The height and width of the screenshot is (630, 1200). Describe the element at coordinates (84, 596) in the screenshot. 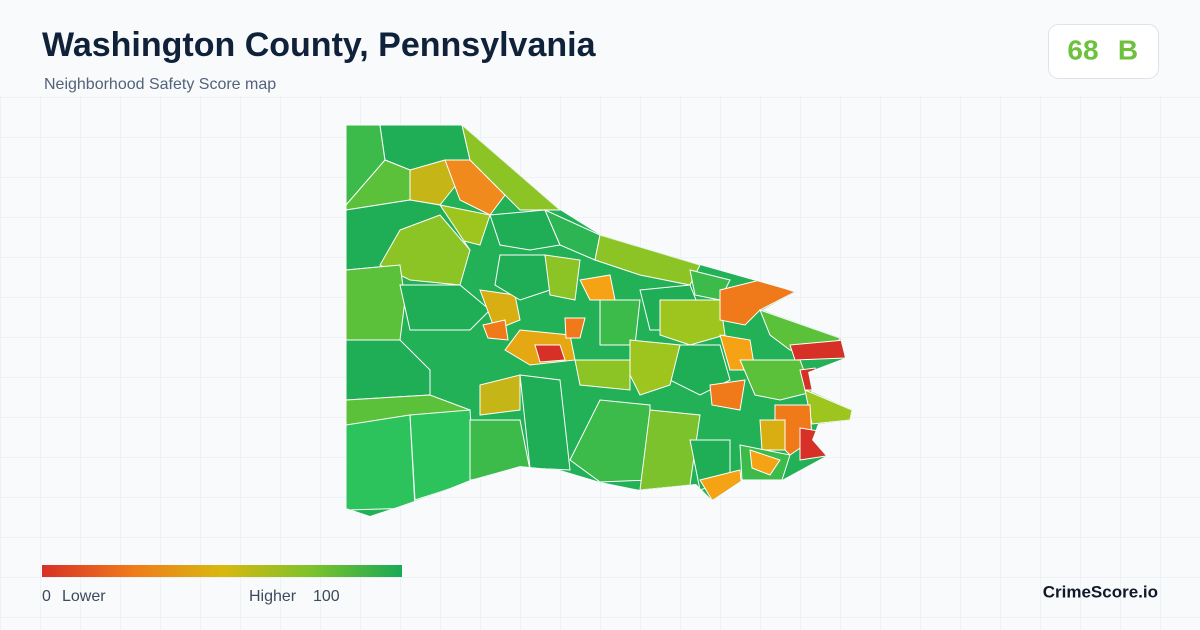

I see `legend-min-label: Lower` at that location.